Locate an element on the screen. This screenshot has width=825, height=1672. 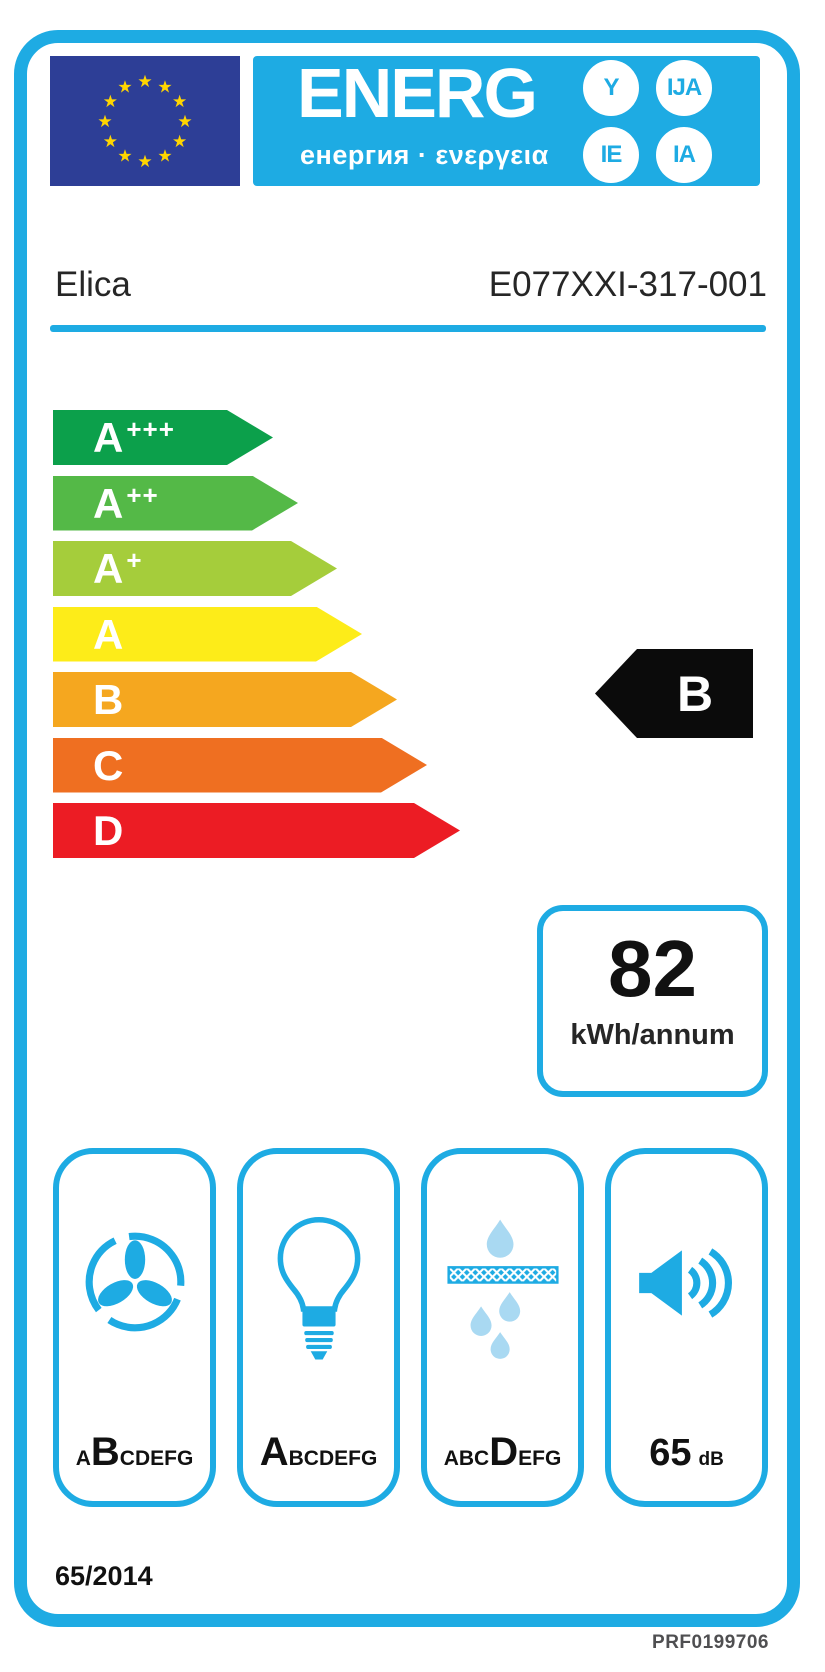
scale-arrow-plus: +++ is located at coordinates (150, 429).